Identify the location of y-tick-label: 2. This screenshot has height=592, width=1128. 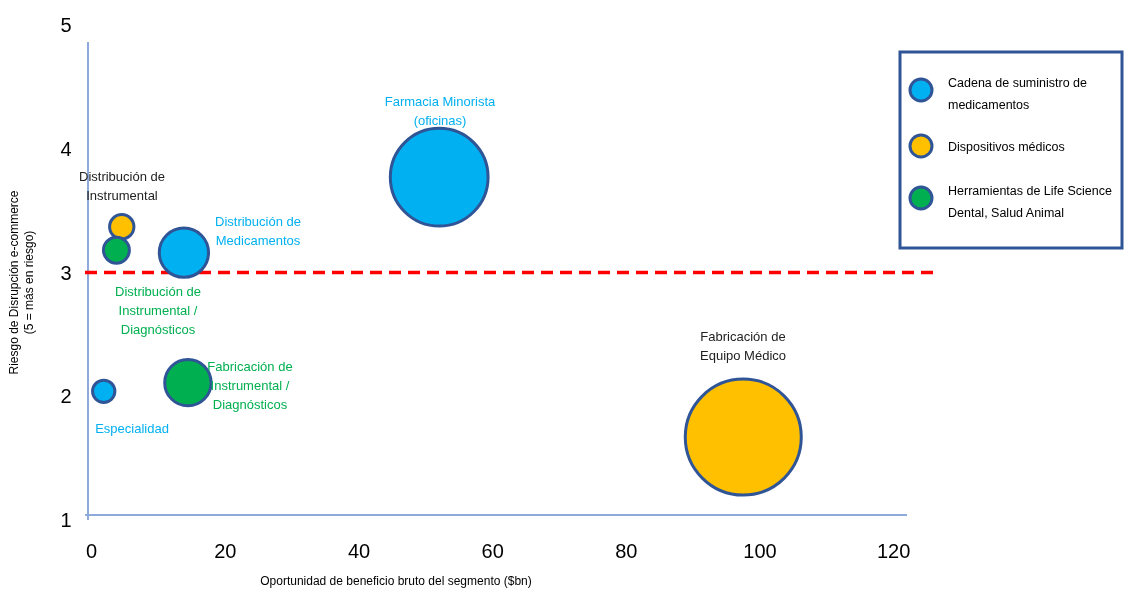
(66, 396).